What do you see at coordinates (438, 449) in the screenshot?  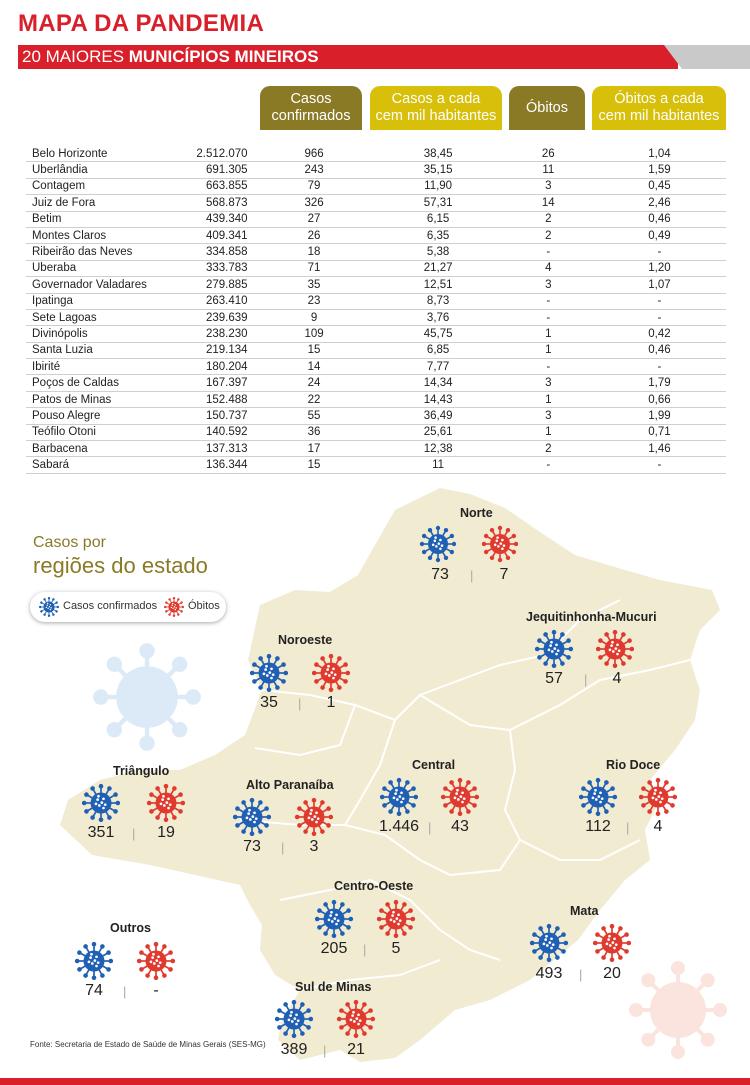 I see `cases-per-100k-value: 12,38` at bounding box center [438, 449].